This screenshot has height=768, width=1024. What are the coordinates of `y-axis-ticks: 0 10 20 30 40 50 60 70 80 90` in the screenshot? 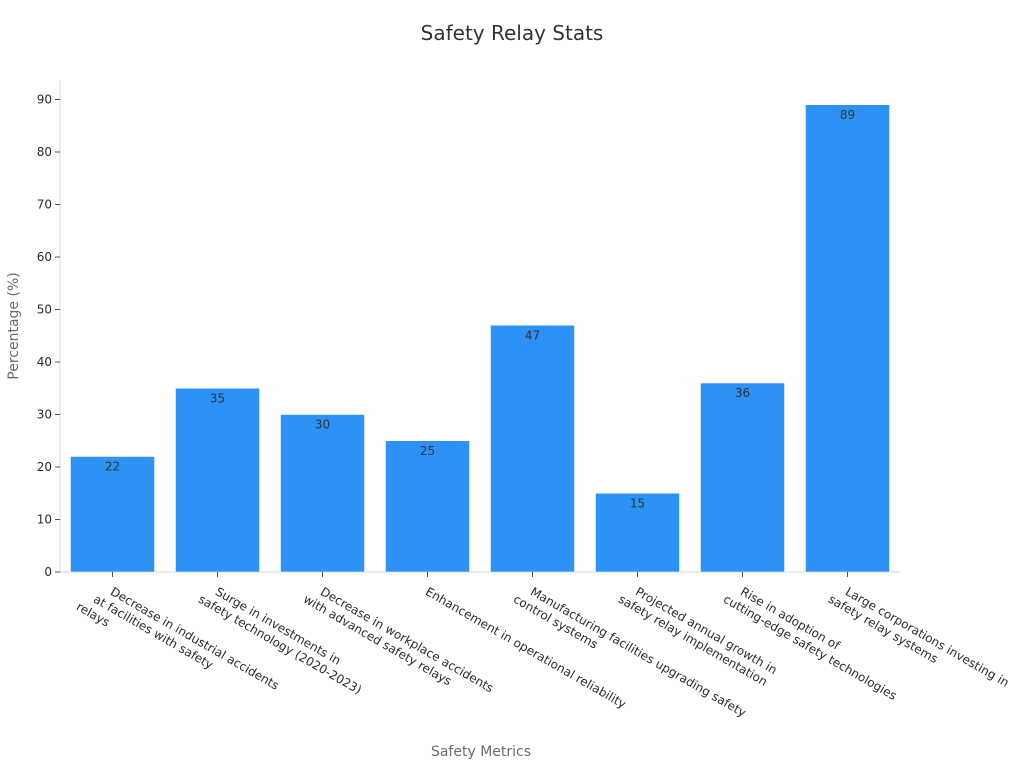 It's located at (48, 336).